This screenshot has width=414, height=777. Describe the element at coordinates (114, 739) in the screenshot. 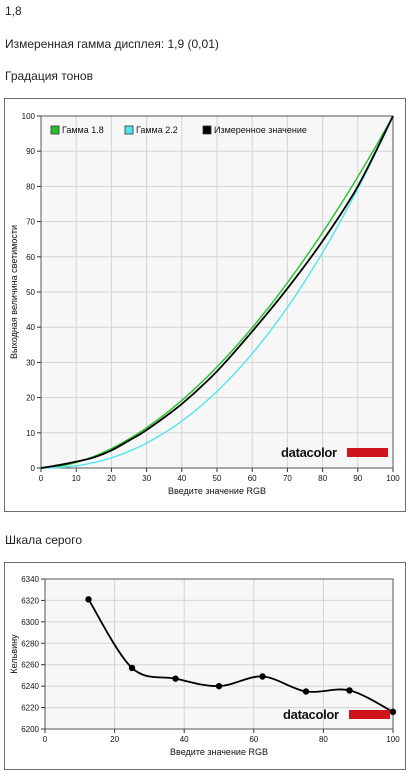

I see `gray-x-tick-label: 20` at that location.